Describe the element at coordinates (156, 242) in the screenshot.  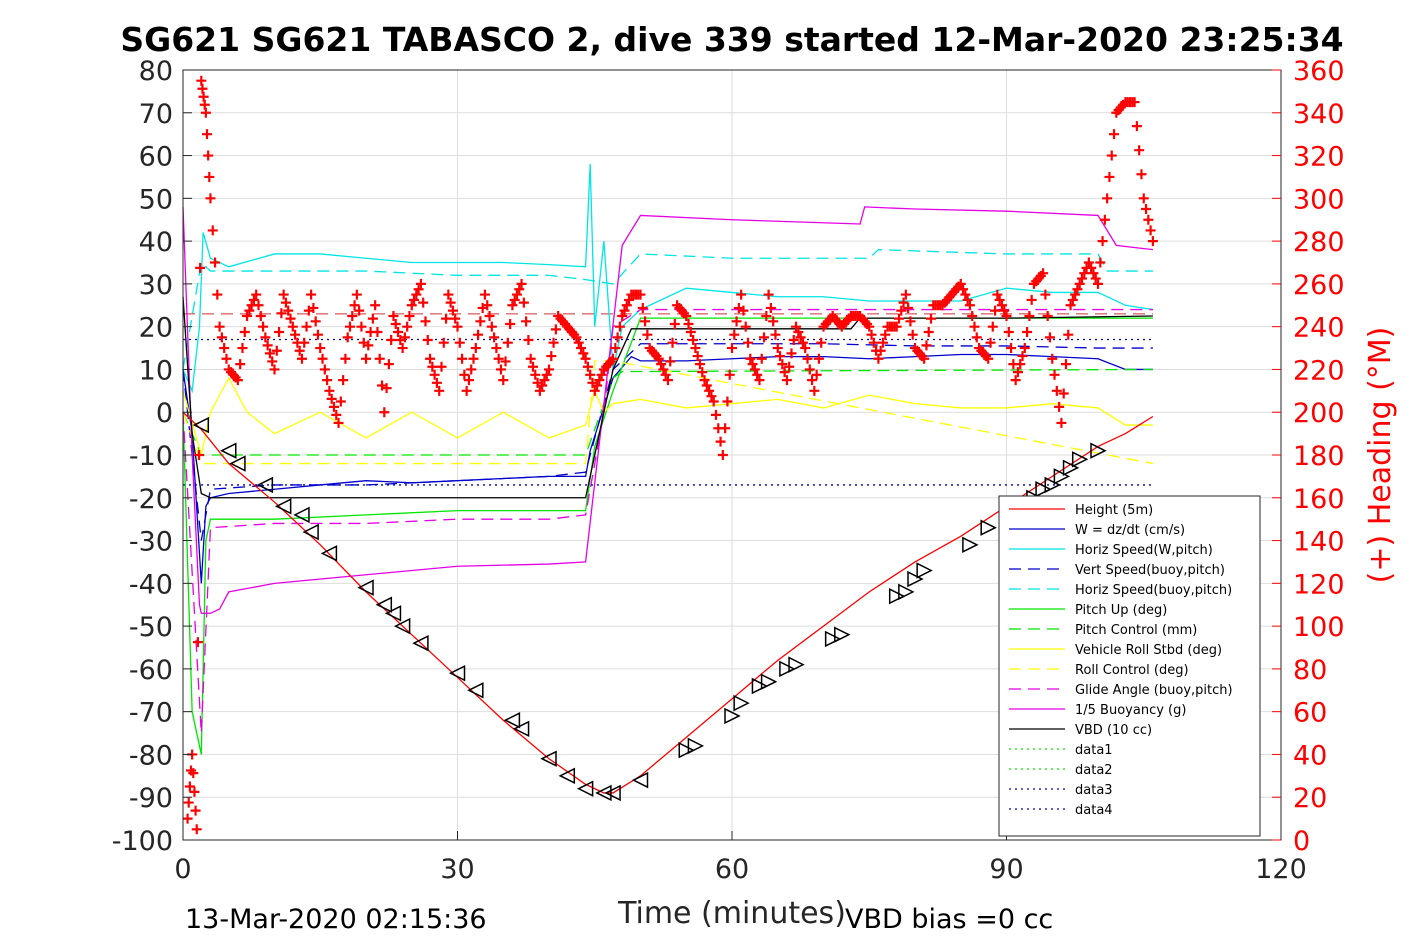
I see `left-tick-label: 40` at that location.